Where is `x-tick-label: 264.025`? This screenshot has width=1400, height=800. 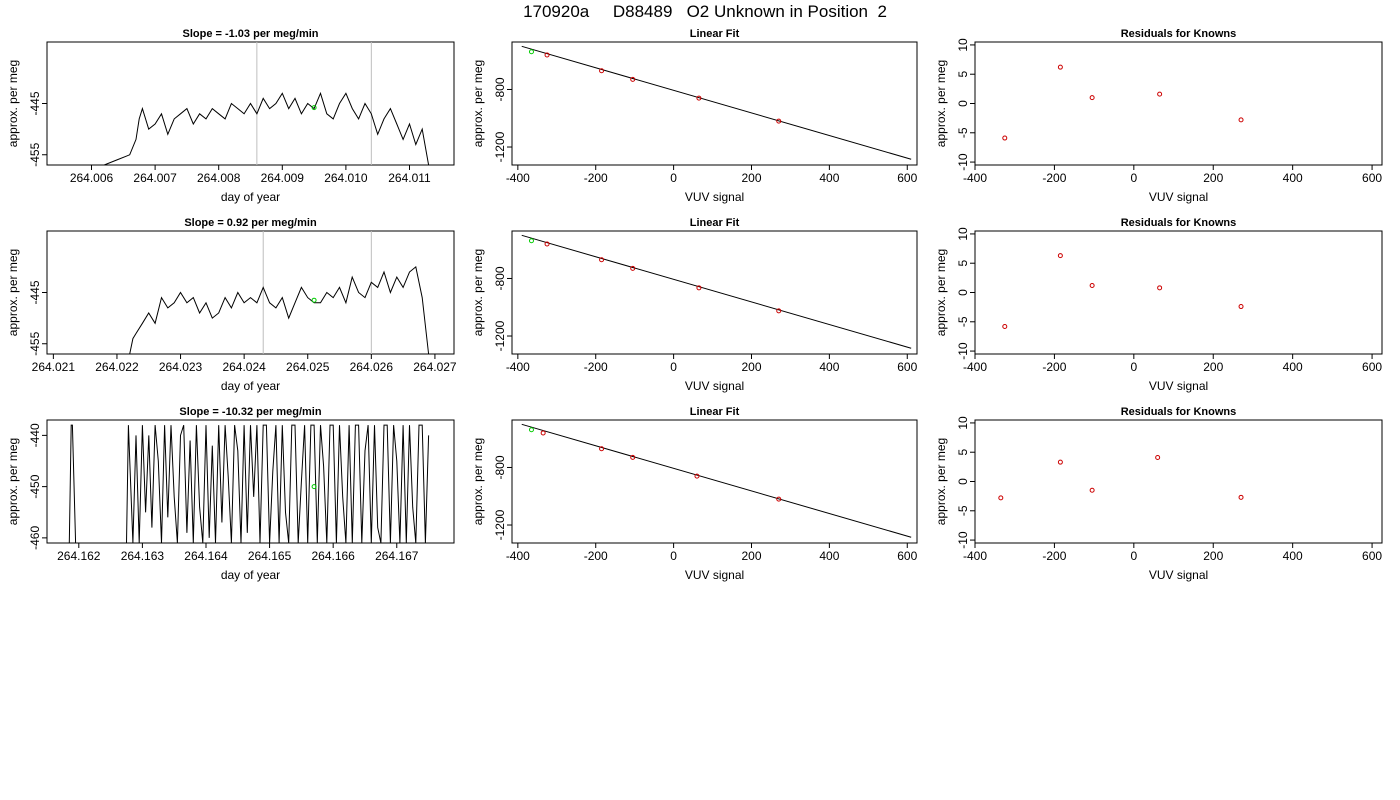 x-tick-label: 264.025 is located at coordinates (308, 367).